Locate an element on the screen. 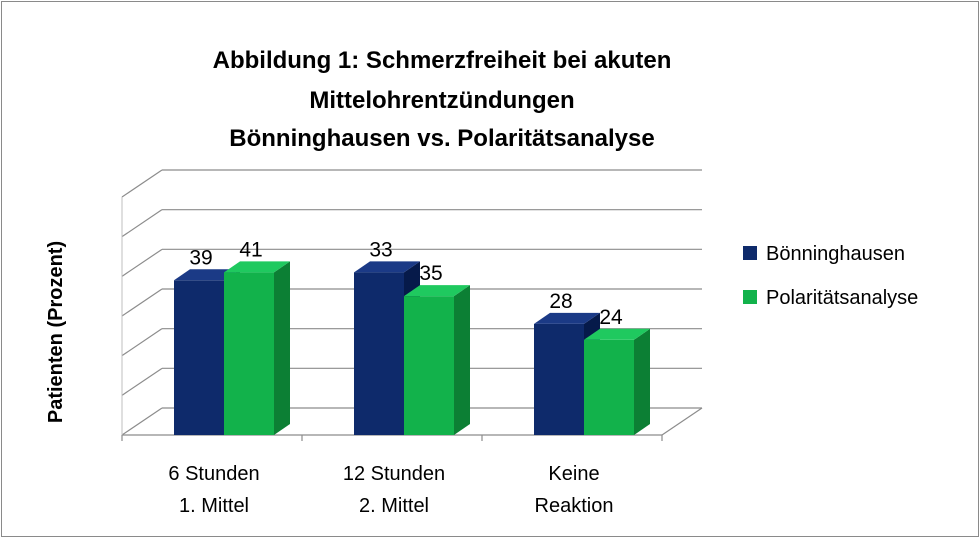 The height and width of the screenshot is (538, 980). x-tick-label: Keine is located at coordinates (573, 474).